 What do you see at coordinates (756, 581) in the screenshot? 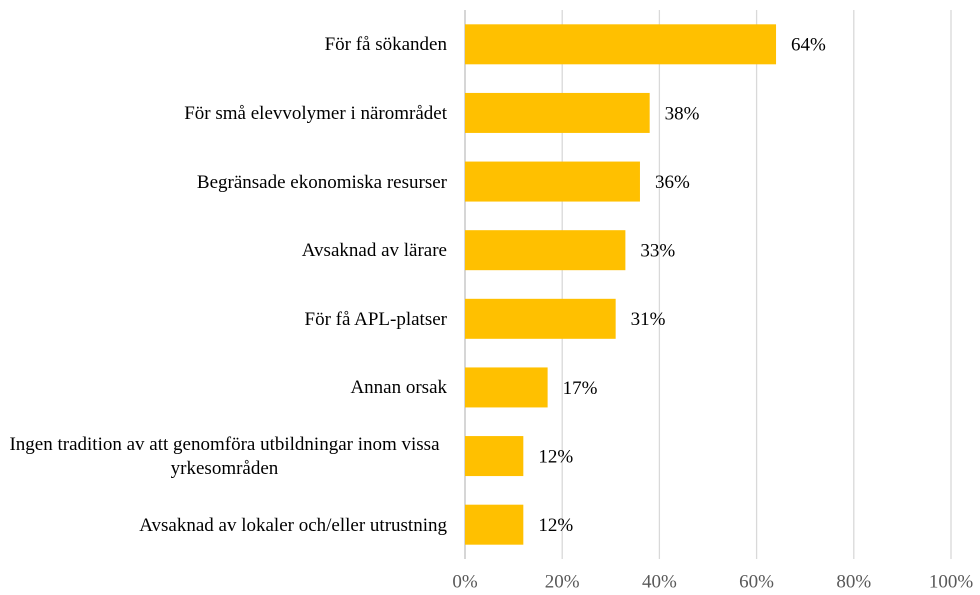
I see `x-tick-label: 60%` at bounding box center [756, 581].